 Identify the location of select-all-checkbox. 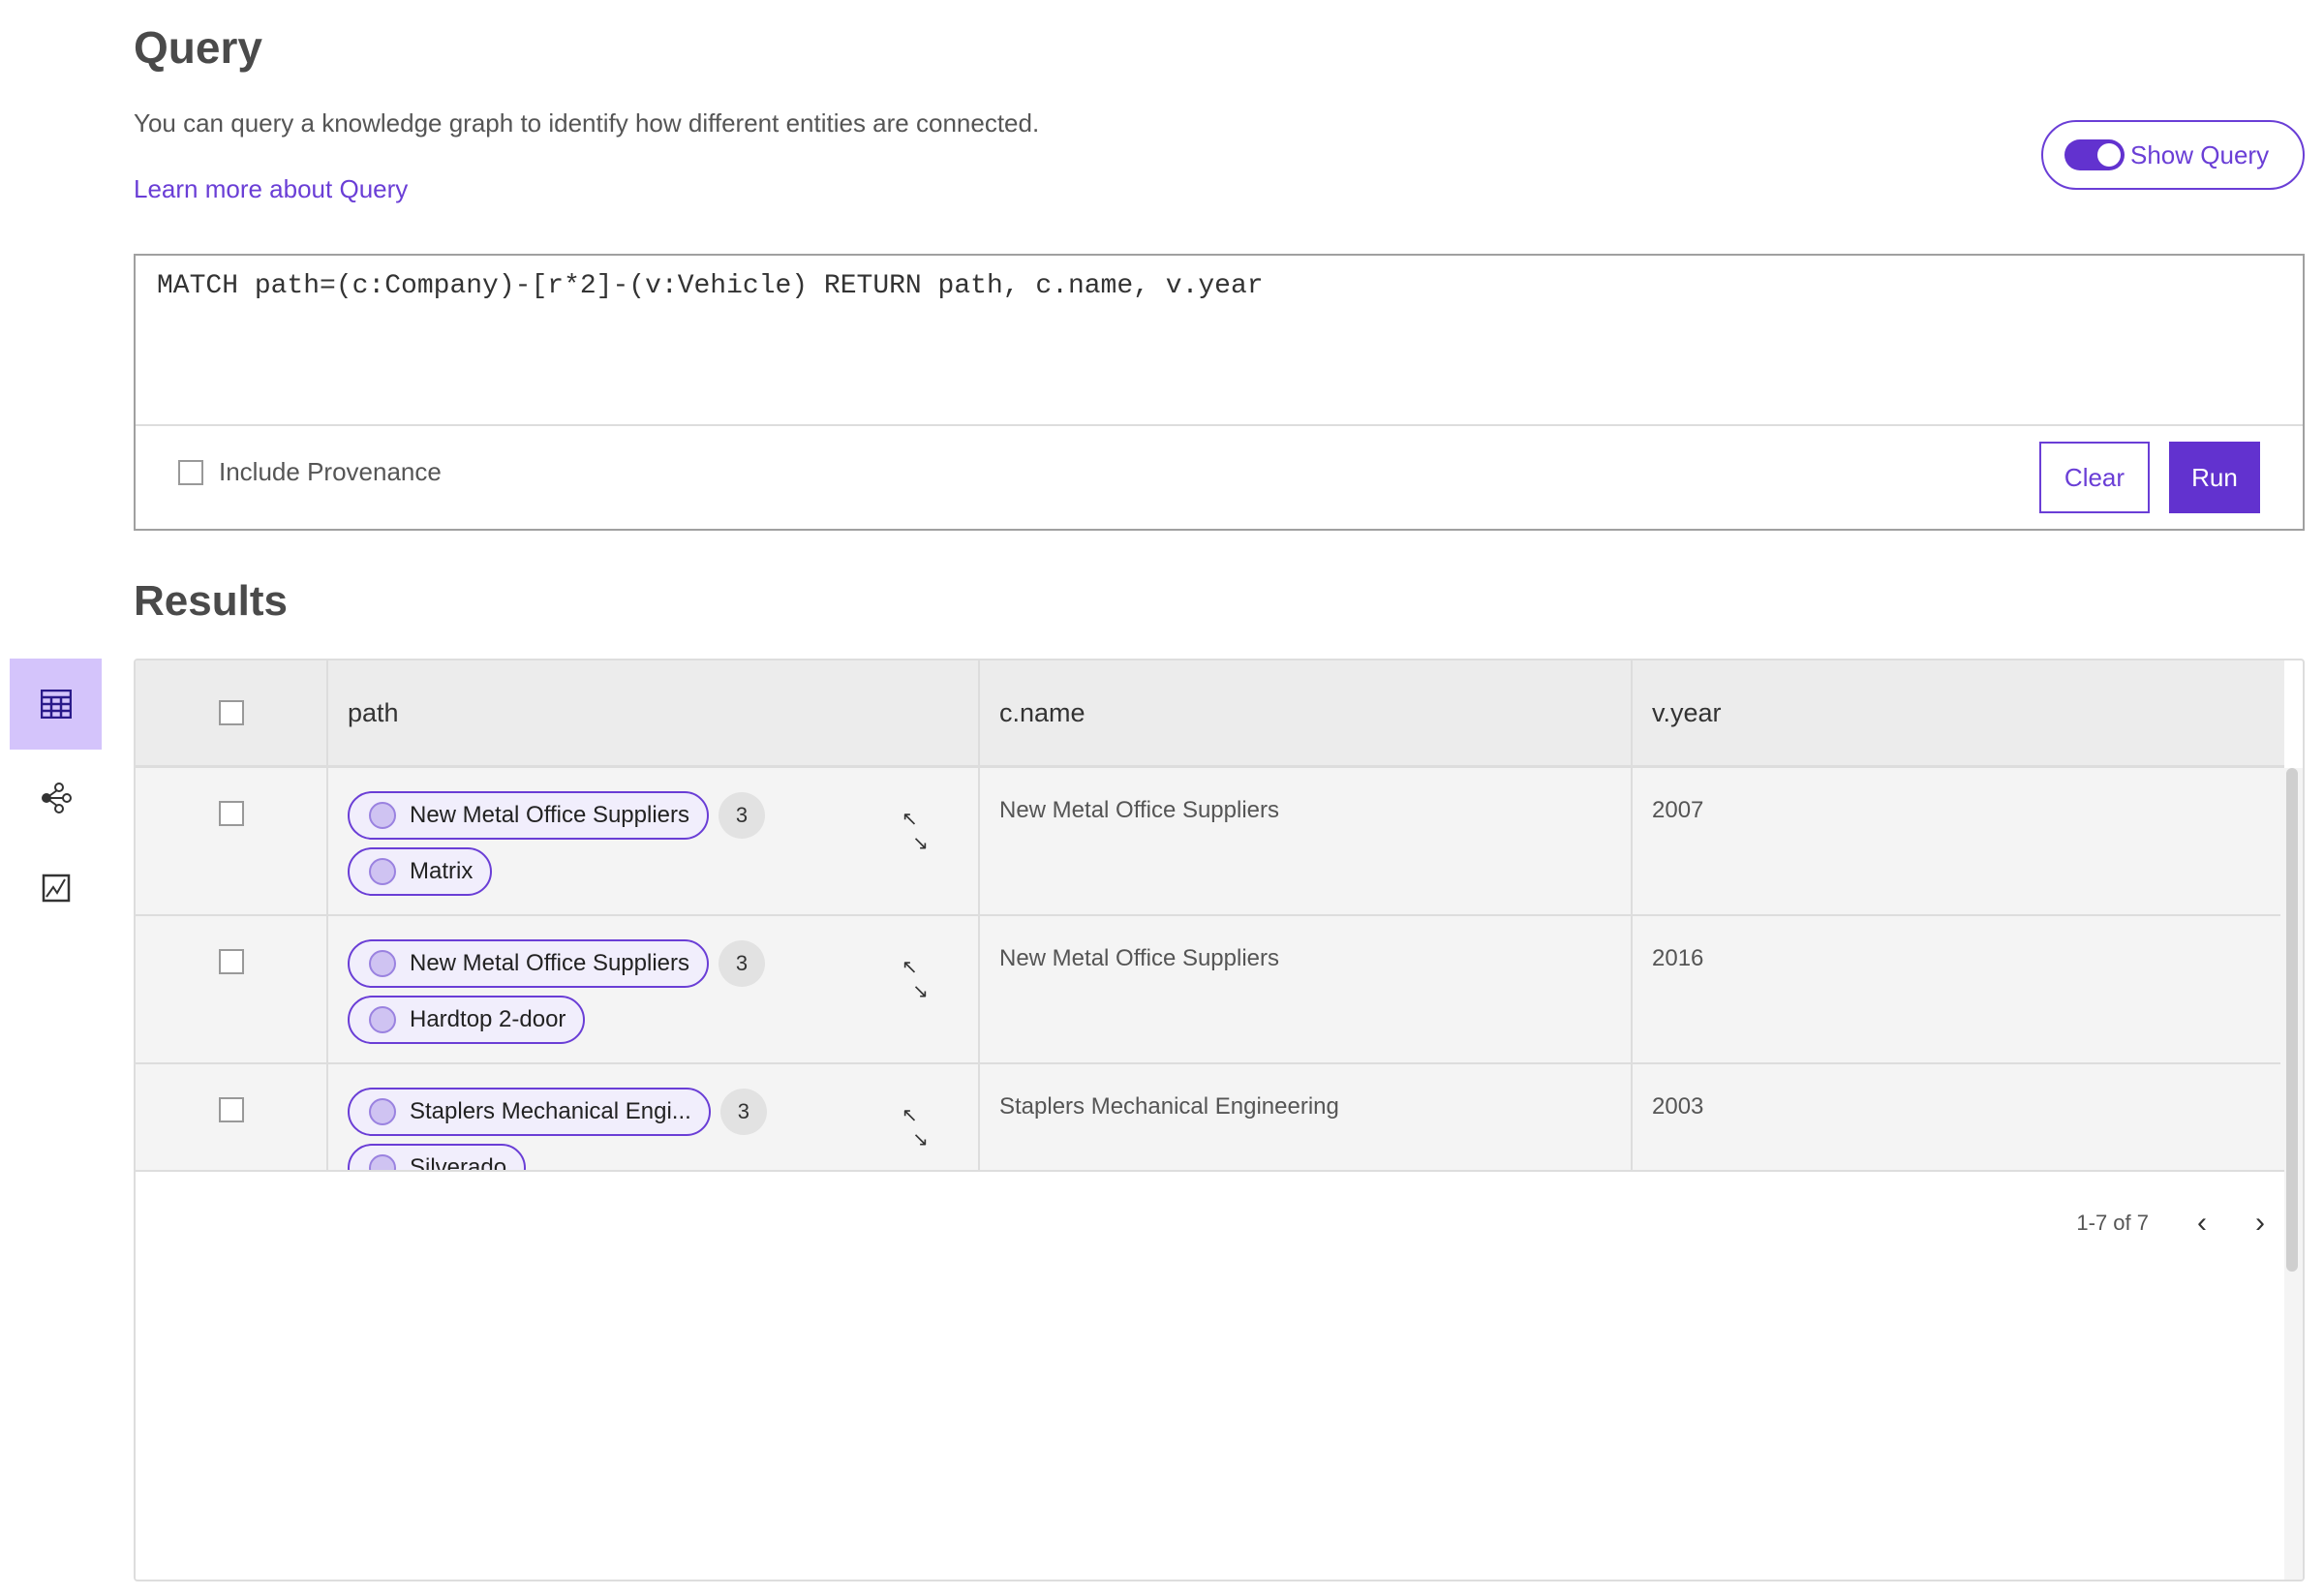
(231, 712).